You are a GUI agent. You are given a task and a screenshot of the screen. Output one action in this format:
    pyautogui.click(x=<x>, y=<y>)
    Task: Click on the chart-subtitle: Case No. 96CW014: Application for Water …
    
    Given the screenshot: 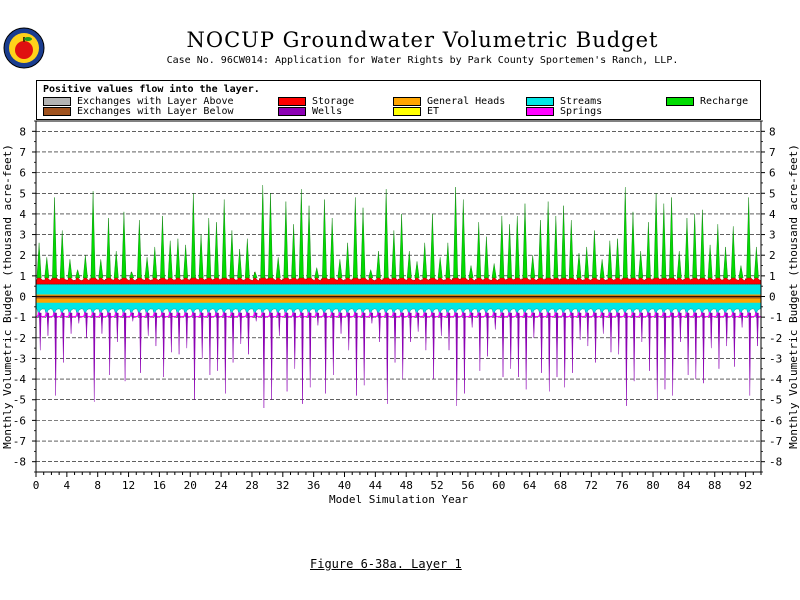 What is the action you would take?
    pyautogui.click(x=422, y=60)
    